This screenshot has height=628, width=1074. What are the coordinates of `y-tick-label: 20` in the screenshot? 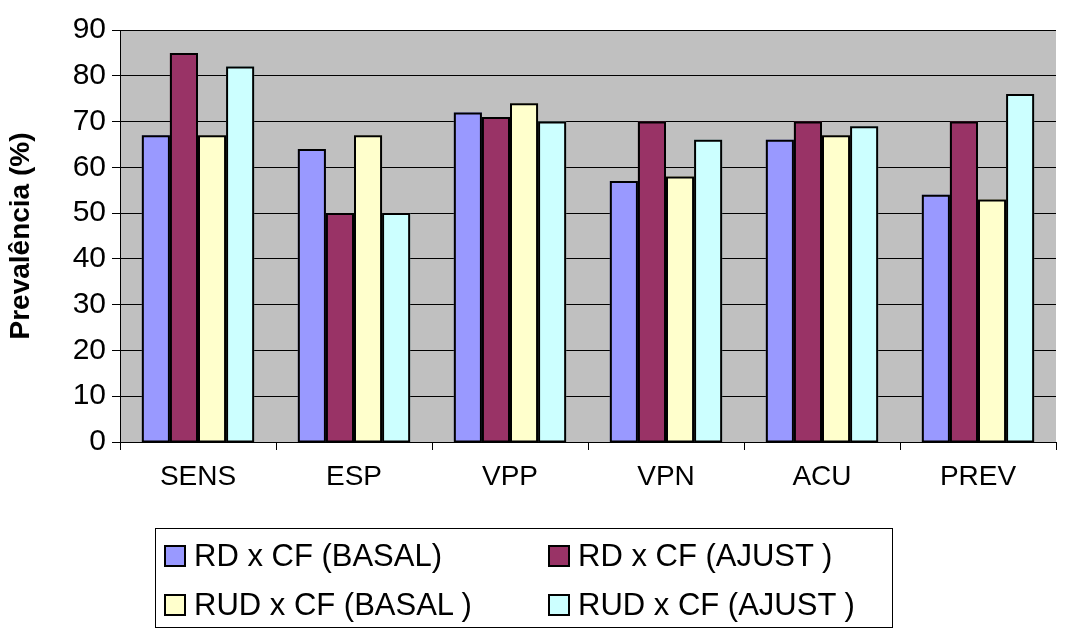 It's located at (89, 348).